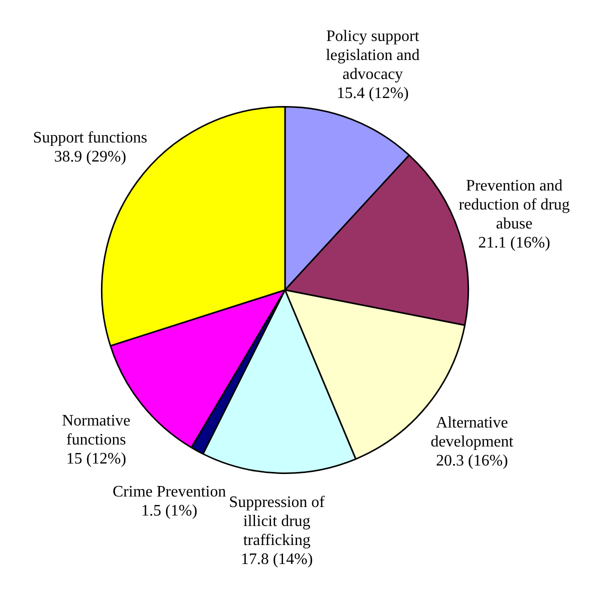 The height and width of the screenshot is (593, 596). I want to click on slice-label: Suppression of illicit drug trafficking, so click(277, 521).